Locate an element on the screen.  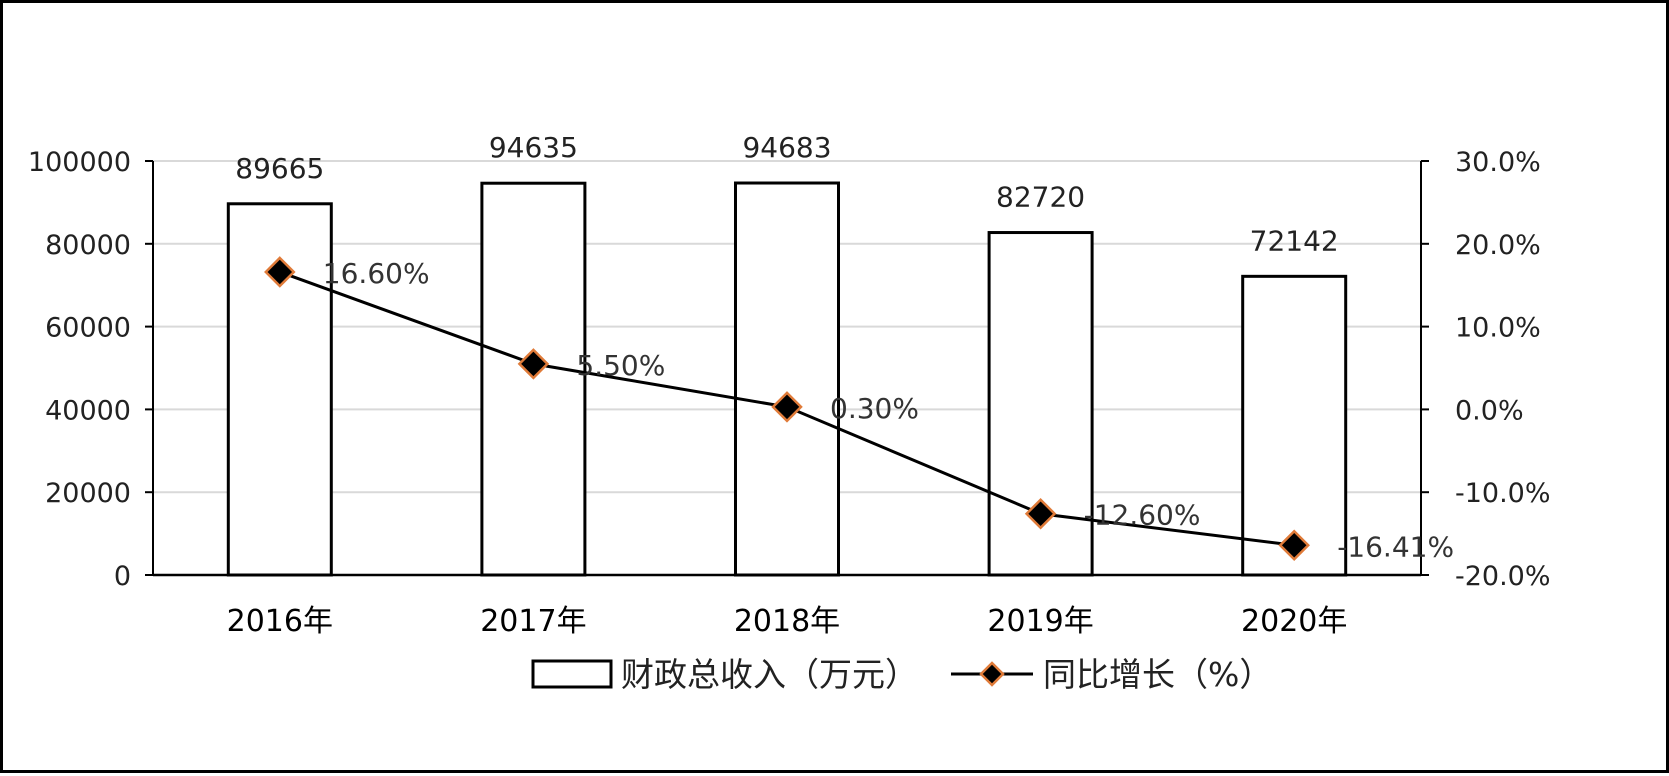
bar-value-label: 94635 is located at coordinates (533, 147).